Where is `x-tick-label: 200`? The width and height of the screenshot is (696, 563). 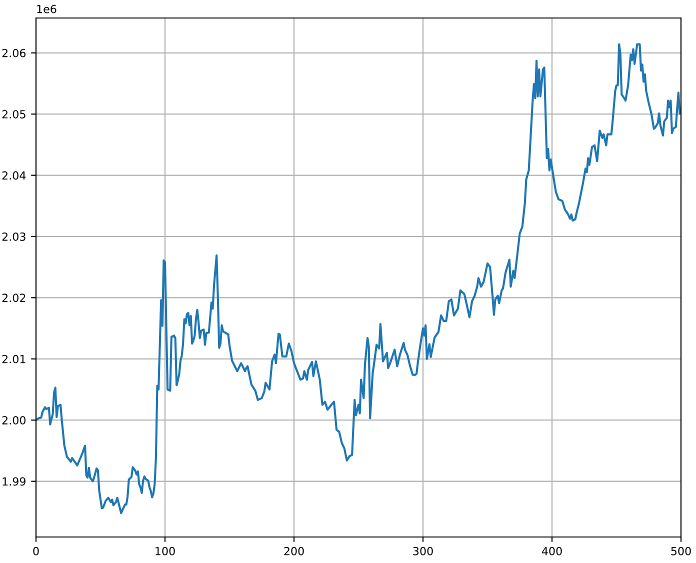
x-tick-label: 200 is located at coordinates (294, 551).